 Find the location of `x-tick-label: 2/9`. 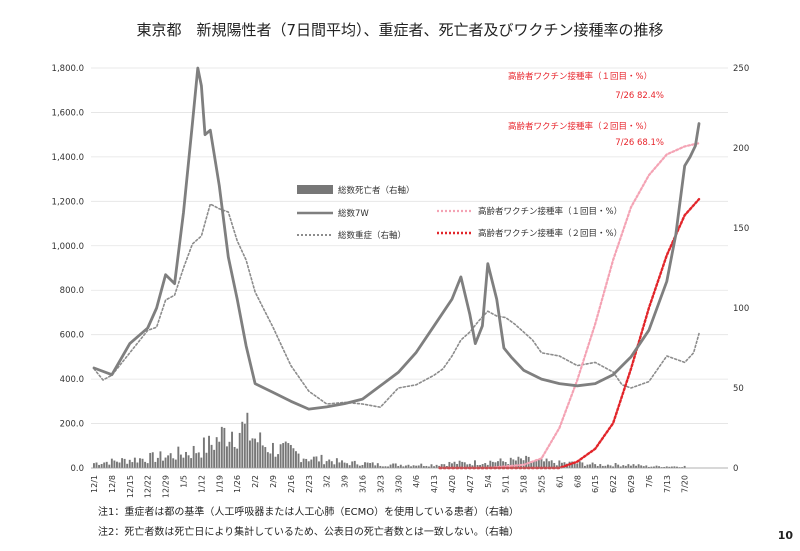

x-tick-label: 2/9 is located at coordinates (273, 481).